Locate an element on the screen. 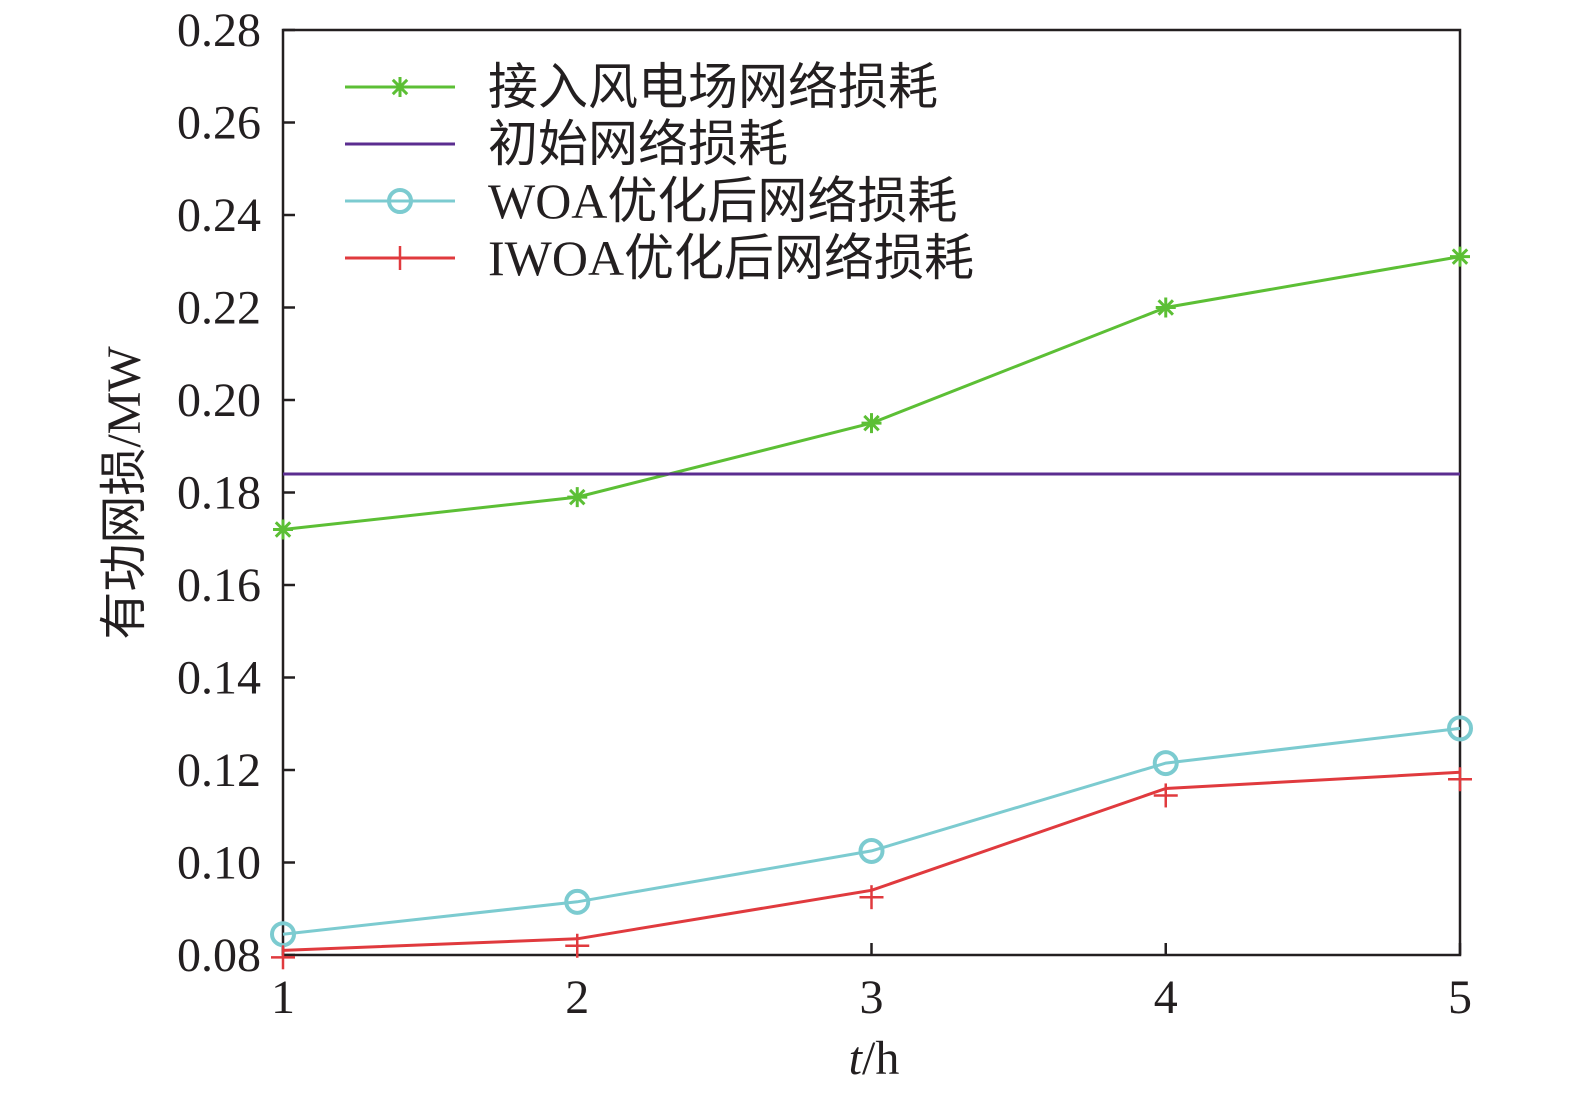  legend-entry-0: 接入风电场网络损耗 is located at coordinates (641, 87).